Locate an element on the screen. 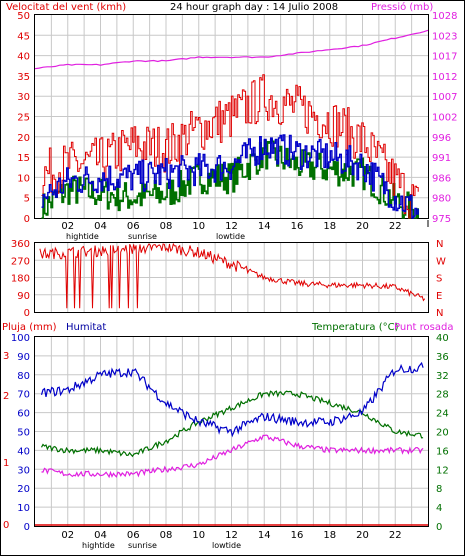 The image size is (465, 556). hour-tick-label-top: 08 is located at coordinates (166, 226).